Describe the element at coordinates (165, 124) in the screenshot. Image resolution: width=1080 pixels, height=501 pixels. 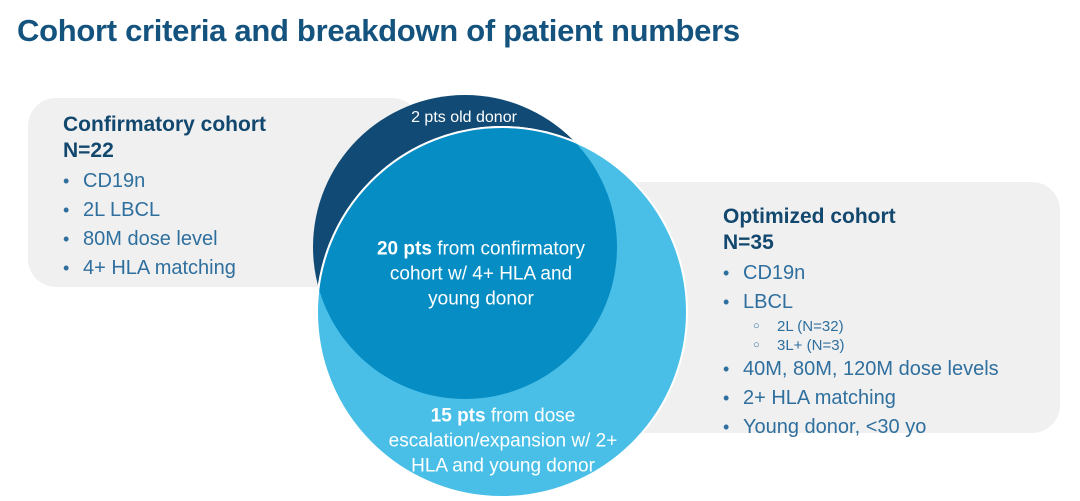
I see `confirmatory-box-title: Confirmatory cohort` at that location.